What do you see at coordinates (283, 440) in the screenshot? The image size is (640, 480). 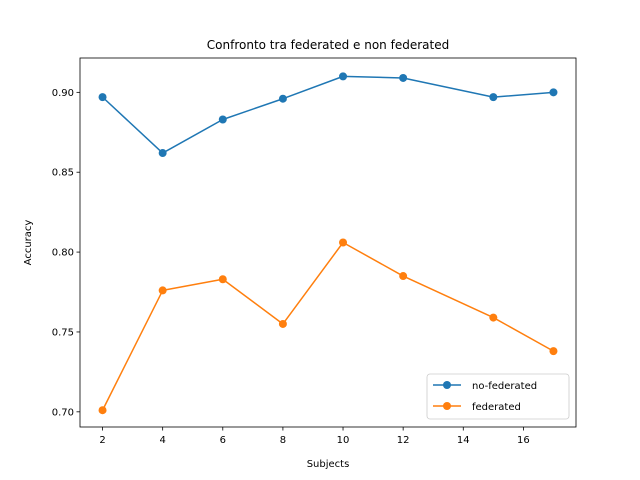 I see `x-tick-label: 8` at bounding box center [283, 440].